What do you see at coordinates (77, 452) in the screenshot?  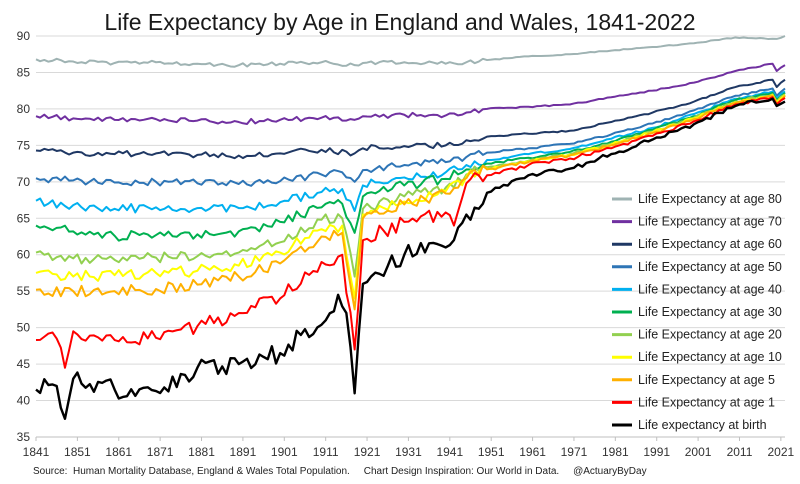 I see `x-tick-label: 1851` at bounding box center [77, 452].